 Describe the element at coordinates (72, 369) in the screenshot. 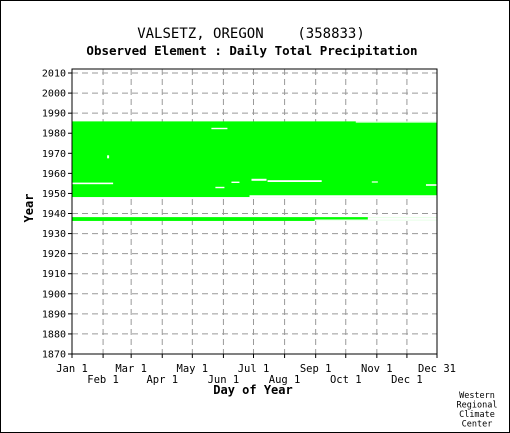

I see `x-tick-label: Jan 1` at that location.